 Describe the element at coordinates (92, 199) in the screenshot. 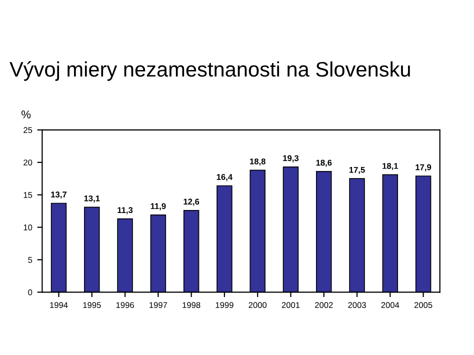

I see `data-label: 13,1` at that location.